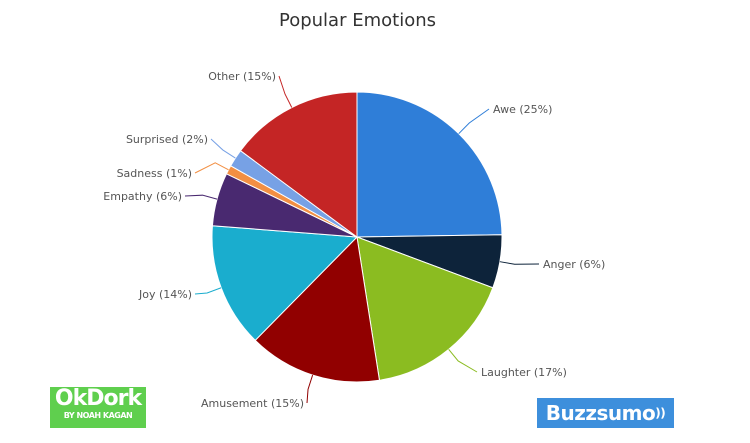 This screenshot has width=750, height=443. I want to click on buzzsumo-logo: Buzzsumo)), so click(605, 413).